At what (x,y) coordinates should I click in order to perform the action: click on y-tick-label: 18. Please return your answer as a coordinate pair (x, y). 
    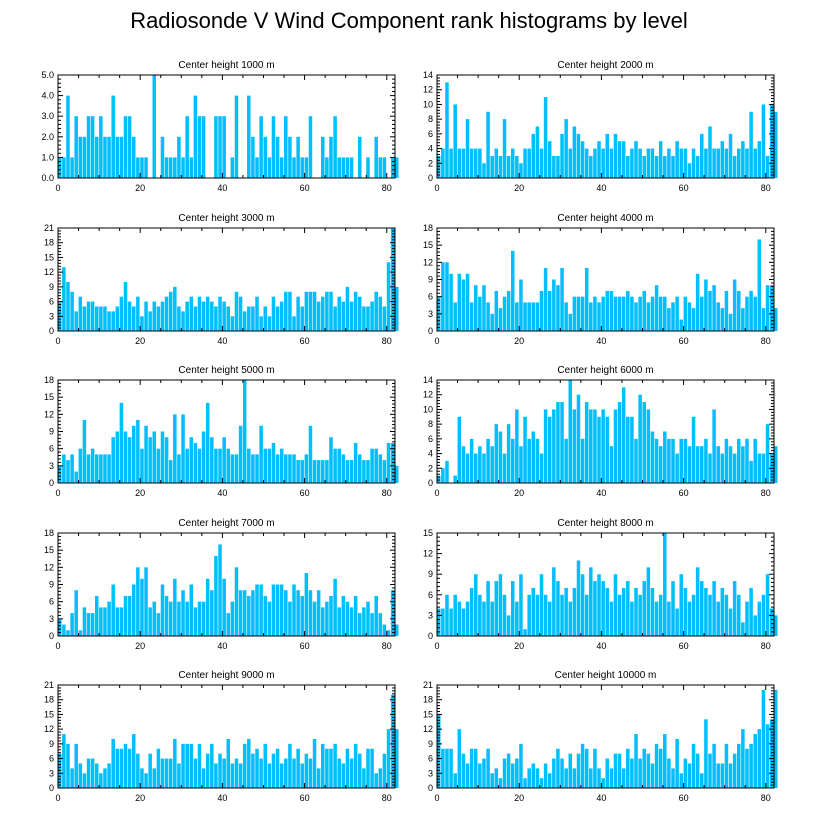
    Looking at the image, I should click on (49, 243).